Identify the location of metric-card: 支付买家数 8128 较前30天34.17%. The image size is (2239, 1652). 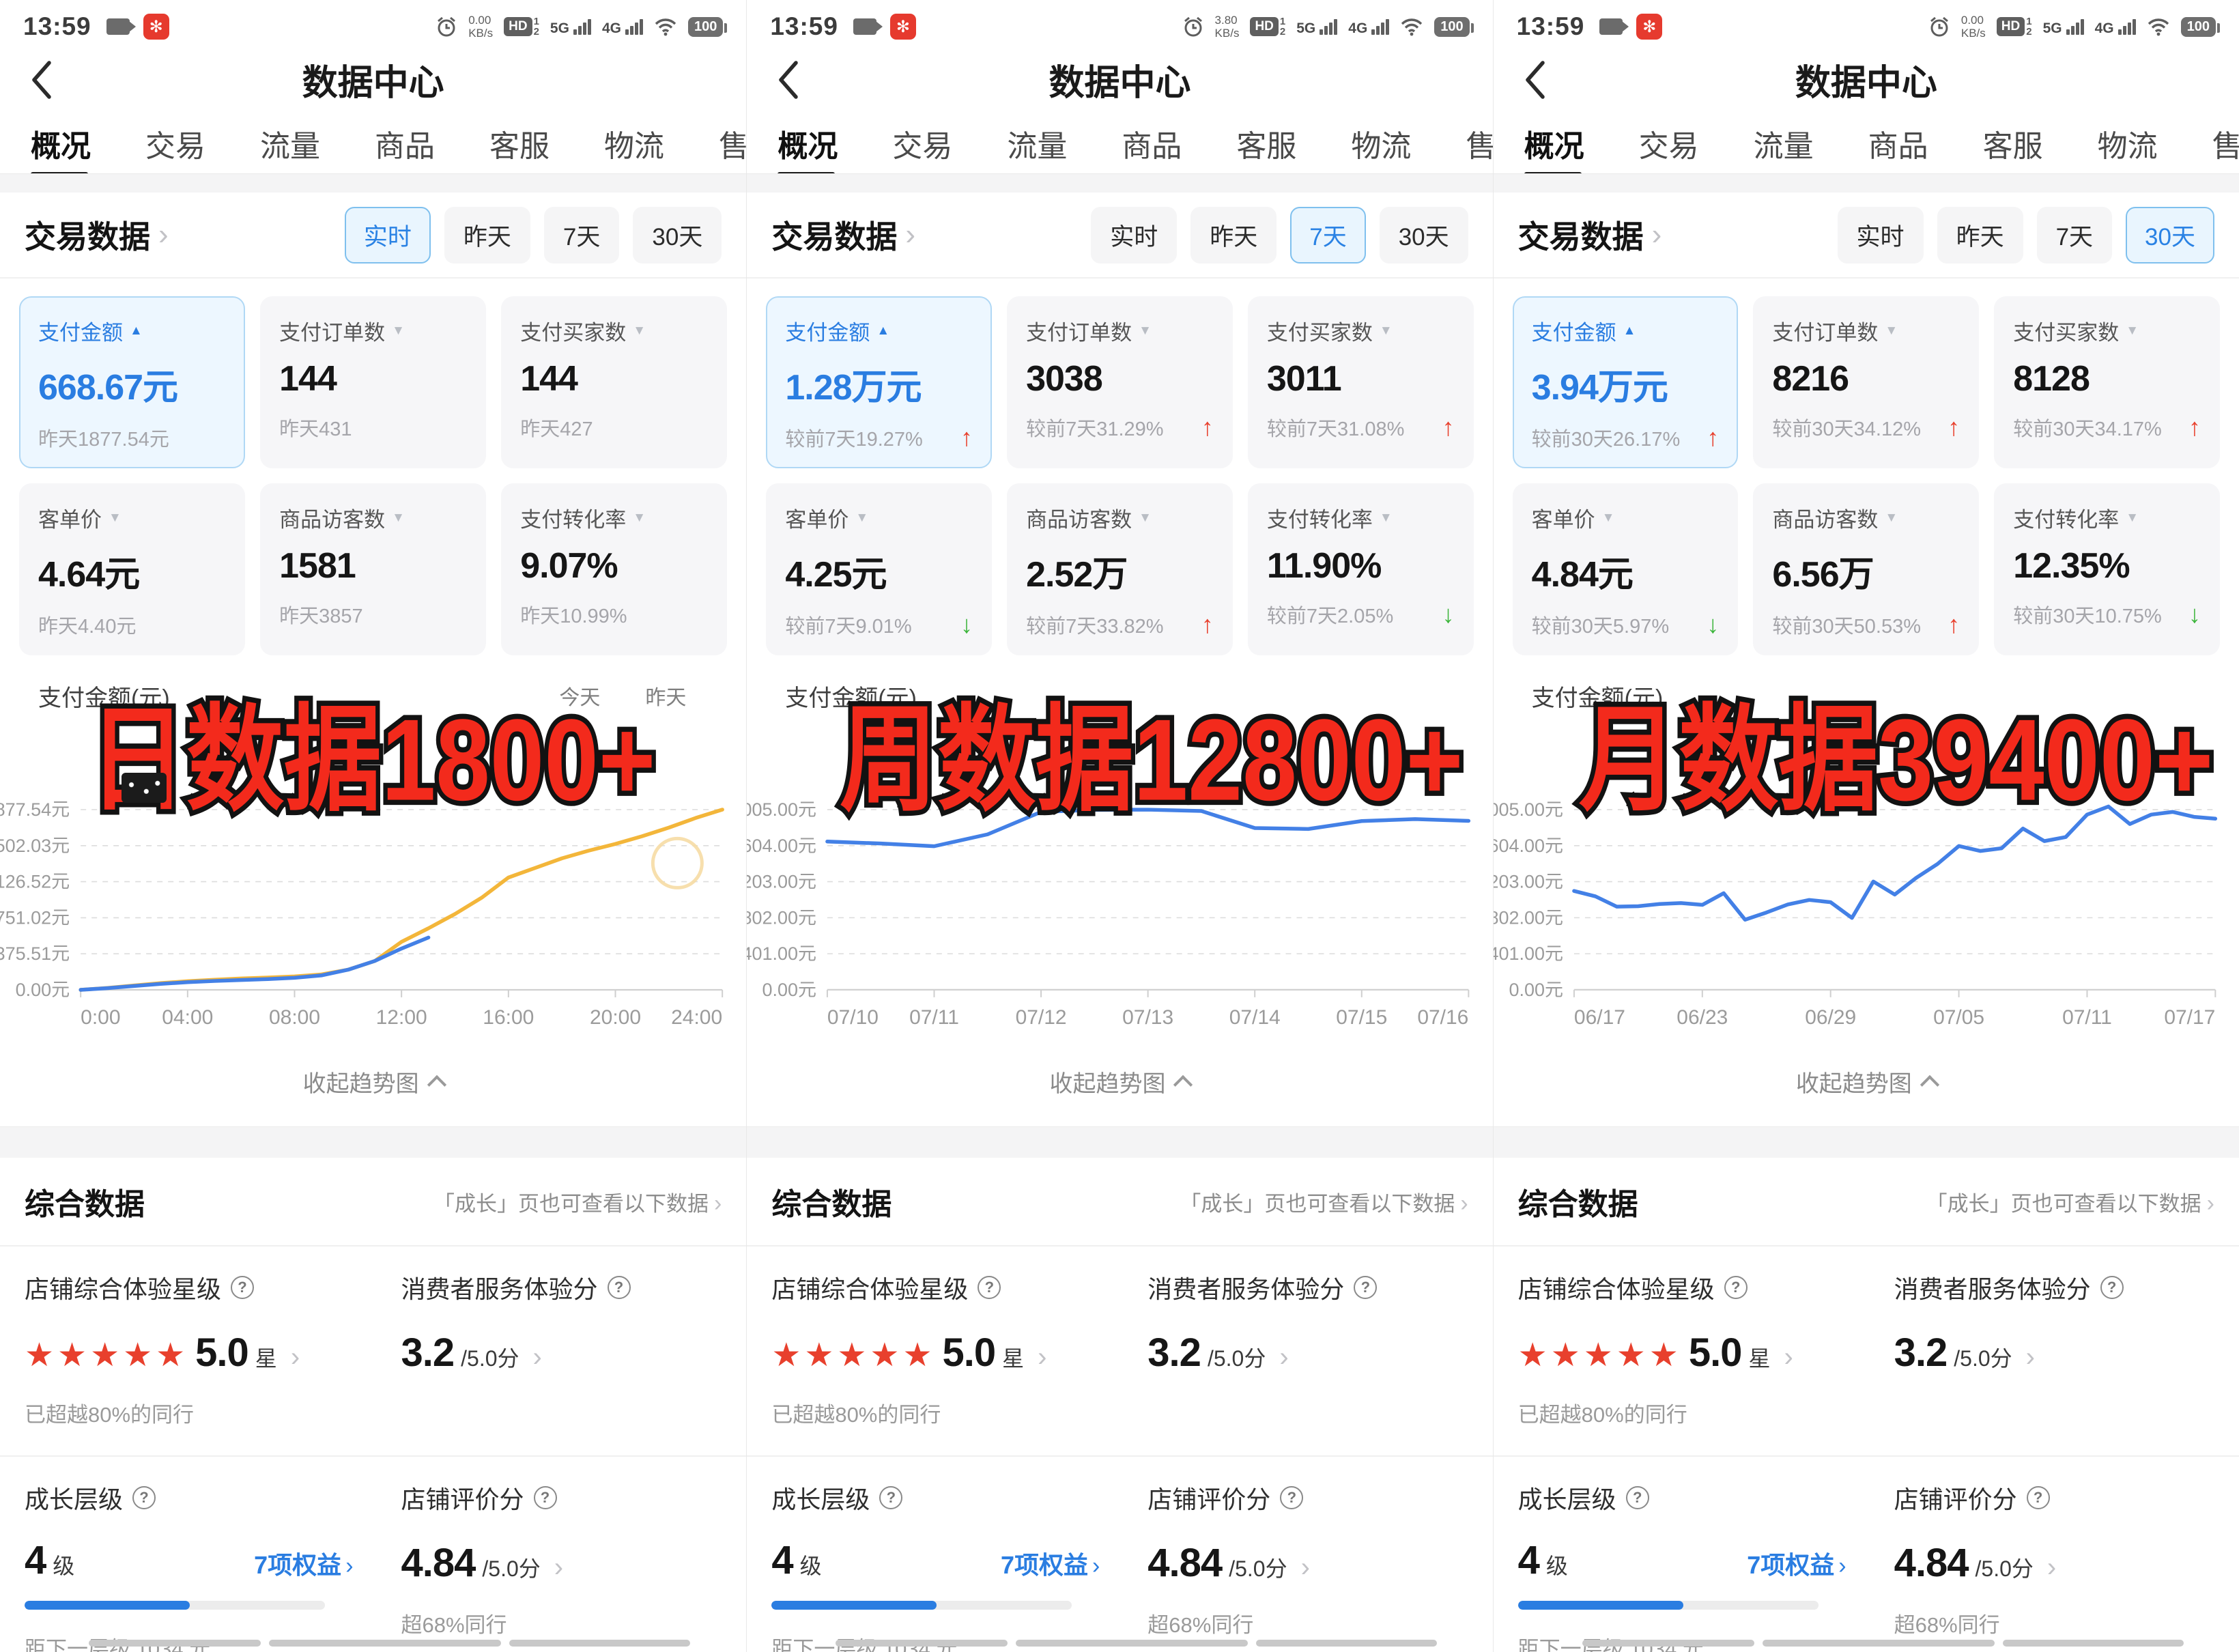
(2107, 382).